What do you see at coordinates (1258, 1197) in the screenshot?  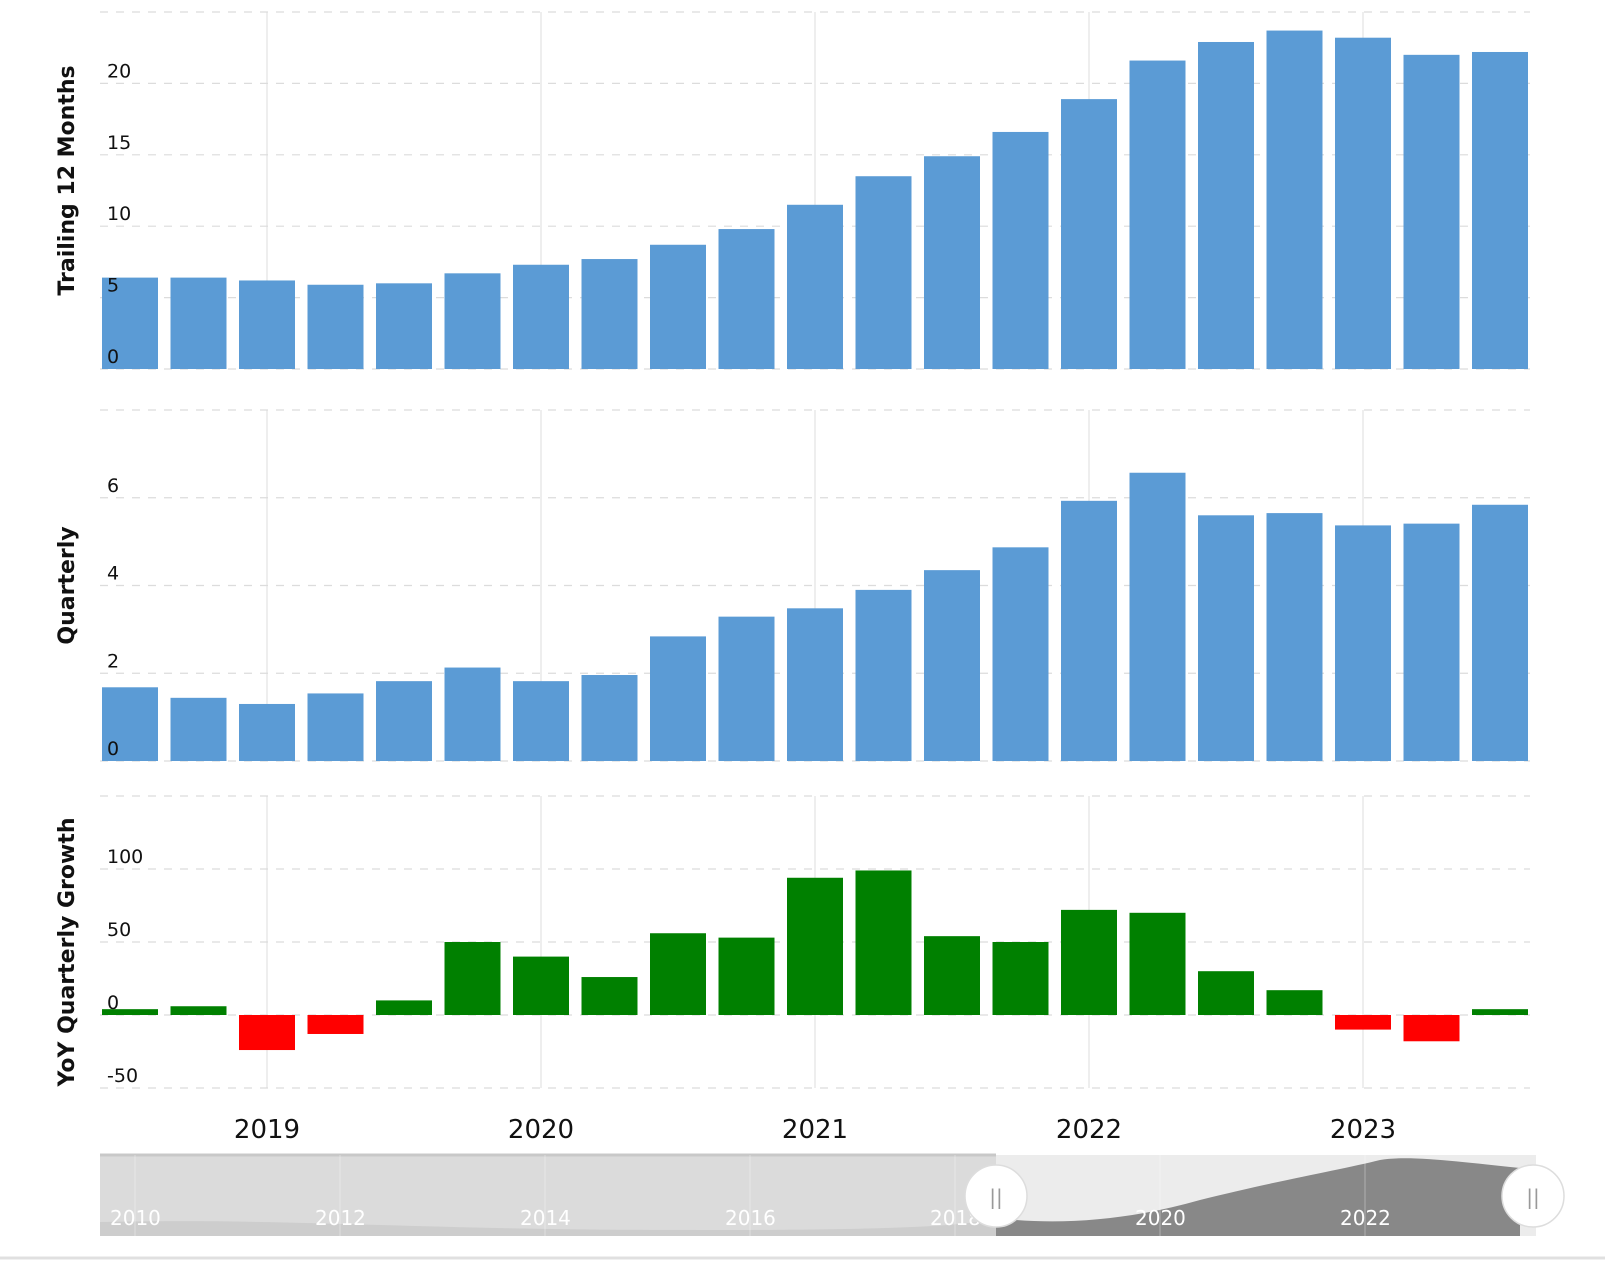 I see `navigator-selected-area` at bounding box center [1258, 1197].